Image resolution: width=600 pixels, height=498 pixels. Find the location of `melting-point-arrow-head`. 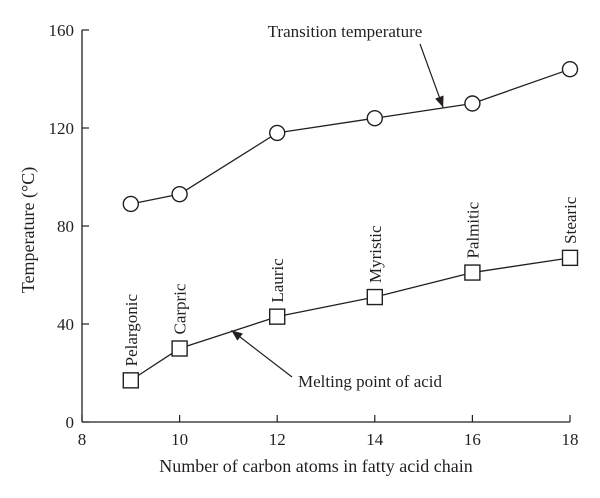

melting-point-arrow-head is located at coordinates (237, 335).